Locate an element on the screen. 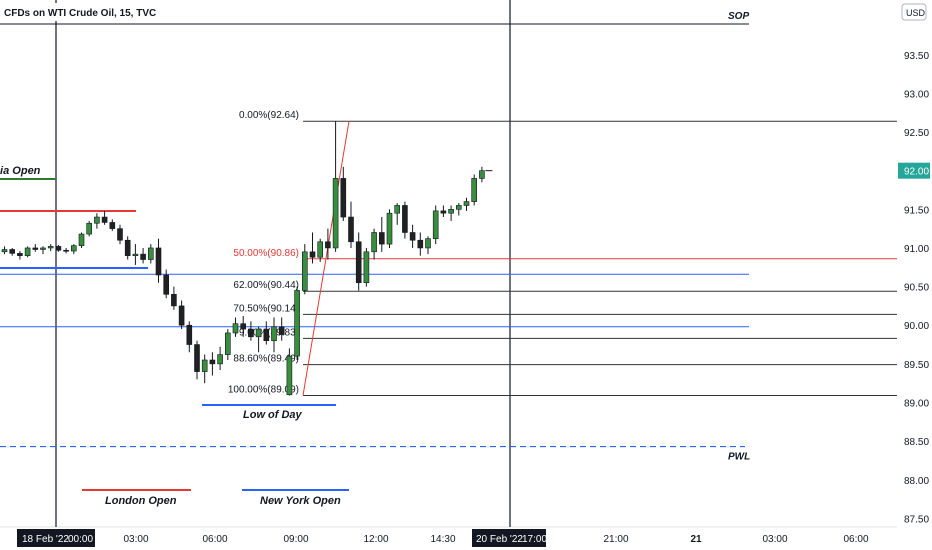 The image size is (932, 550). date-tag-left-time: 00:00 is located at coordinates (80, 539).